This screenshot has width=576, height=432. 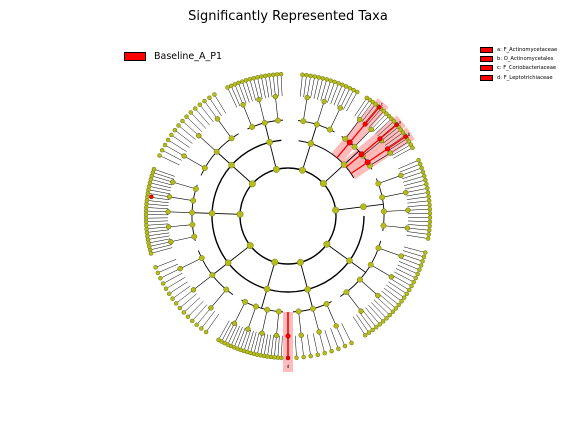 I want to click on taxa-legend-item-c: c: F_Coriobacteriaceae, so click(x=518, y=68).